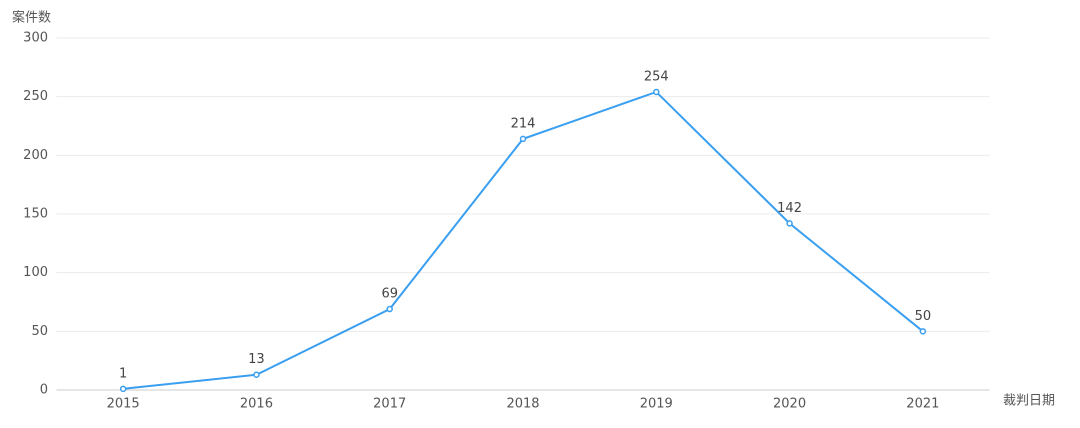 This screenshot has height=428, width=1080. Describe the element at coordinates (123, 373) in the screenshot. I see `value-label: 1` at that location.